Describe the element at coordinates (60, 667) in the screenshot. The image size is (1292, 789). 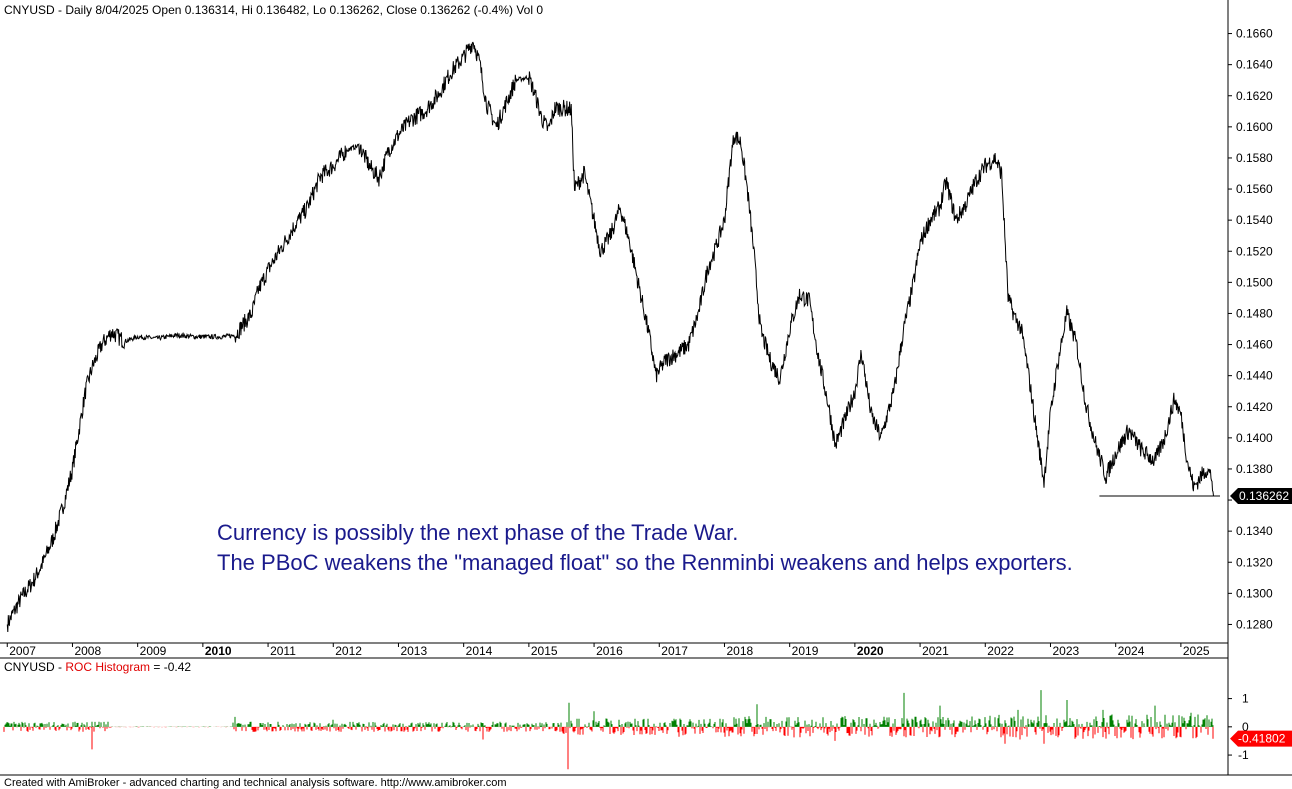
I see `roc-header-sep: -` at that location.